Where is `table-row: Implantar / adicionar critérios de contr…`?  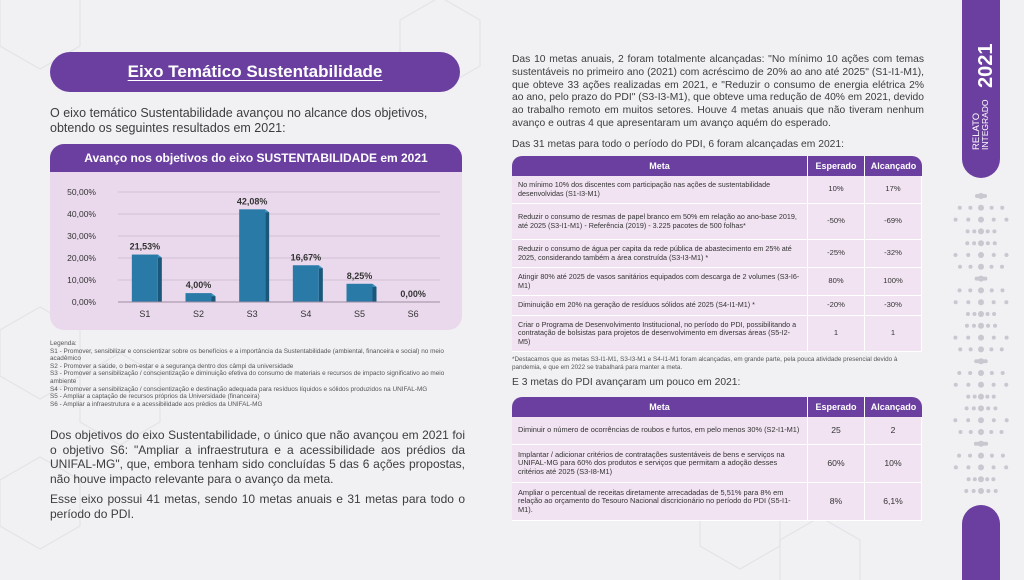
table-row: Implantar / adicionar critérios de contr… is located at coordinates (717, 464).